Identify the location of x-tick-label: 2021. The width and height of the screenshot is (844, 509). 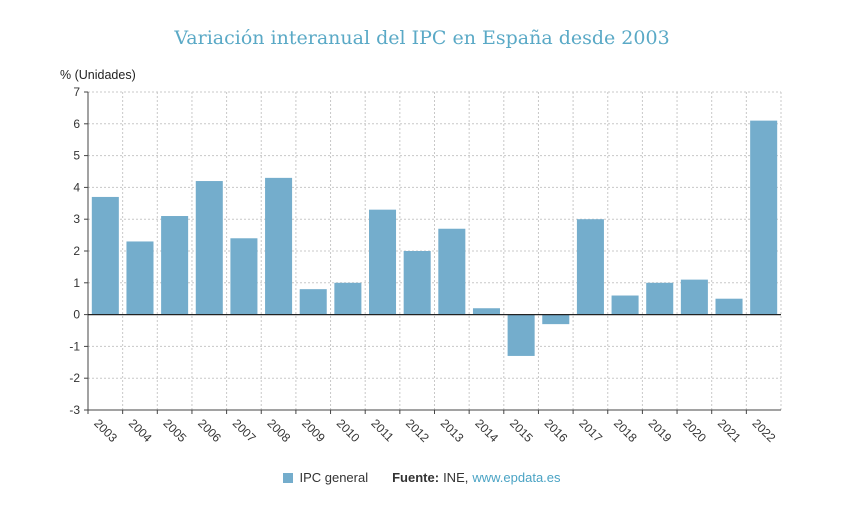
(729, 430).